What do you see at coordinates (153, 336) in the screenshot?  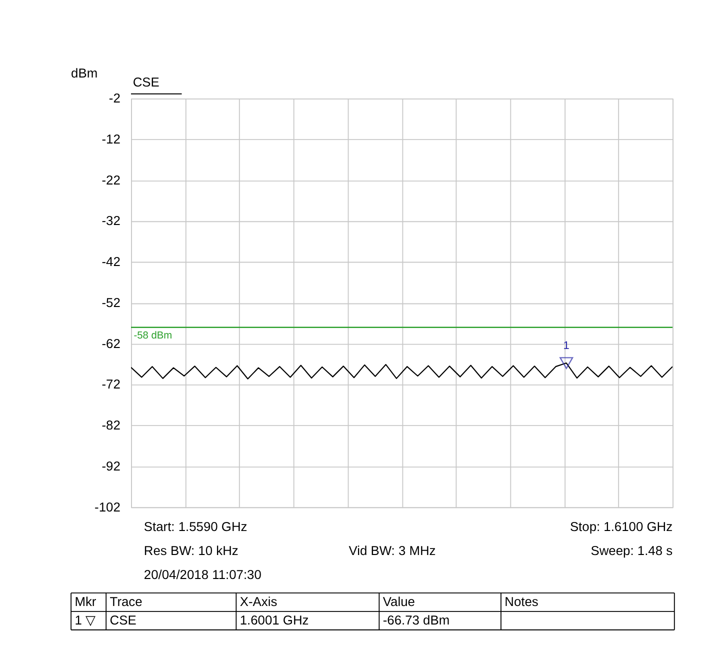 I see `ref-line-label: -58 dBm` at bounding box center [153, 336].